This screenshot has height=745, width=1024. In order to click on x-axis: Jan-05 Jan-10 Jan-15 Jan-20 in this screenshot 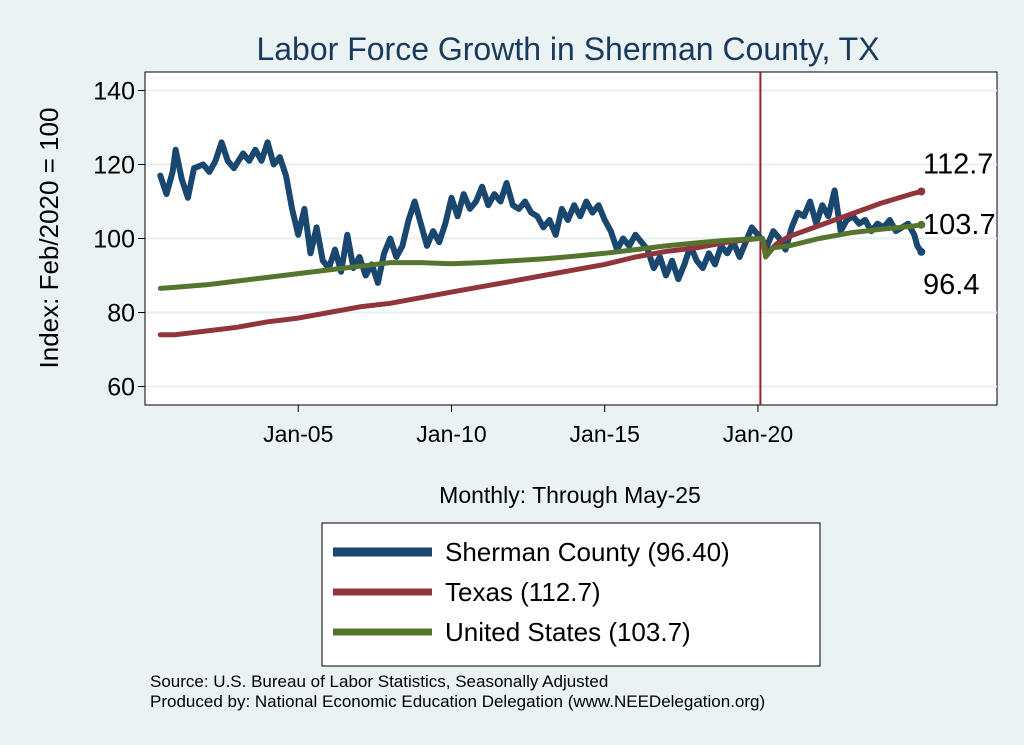, I will do `click(571, 425)`.